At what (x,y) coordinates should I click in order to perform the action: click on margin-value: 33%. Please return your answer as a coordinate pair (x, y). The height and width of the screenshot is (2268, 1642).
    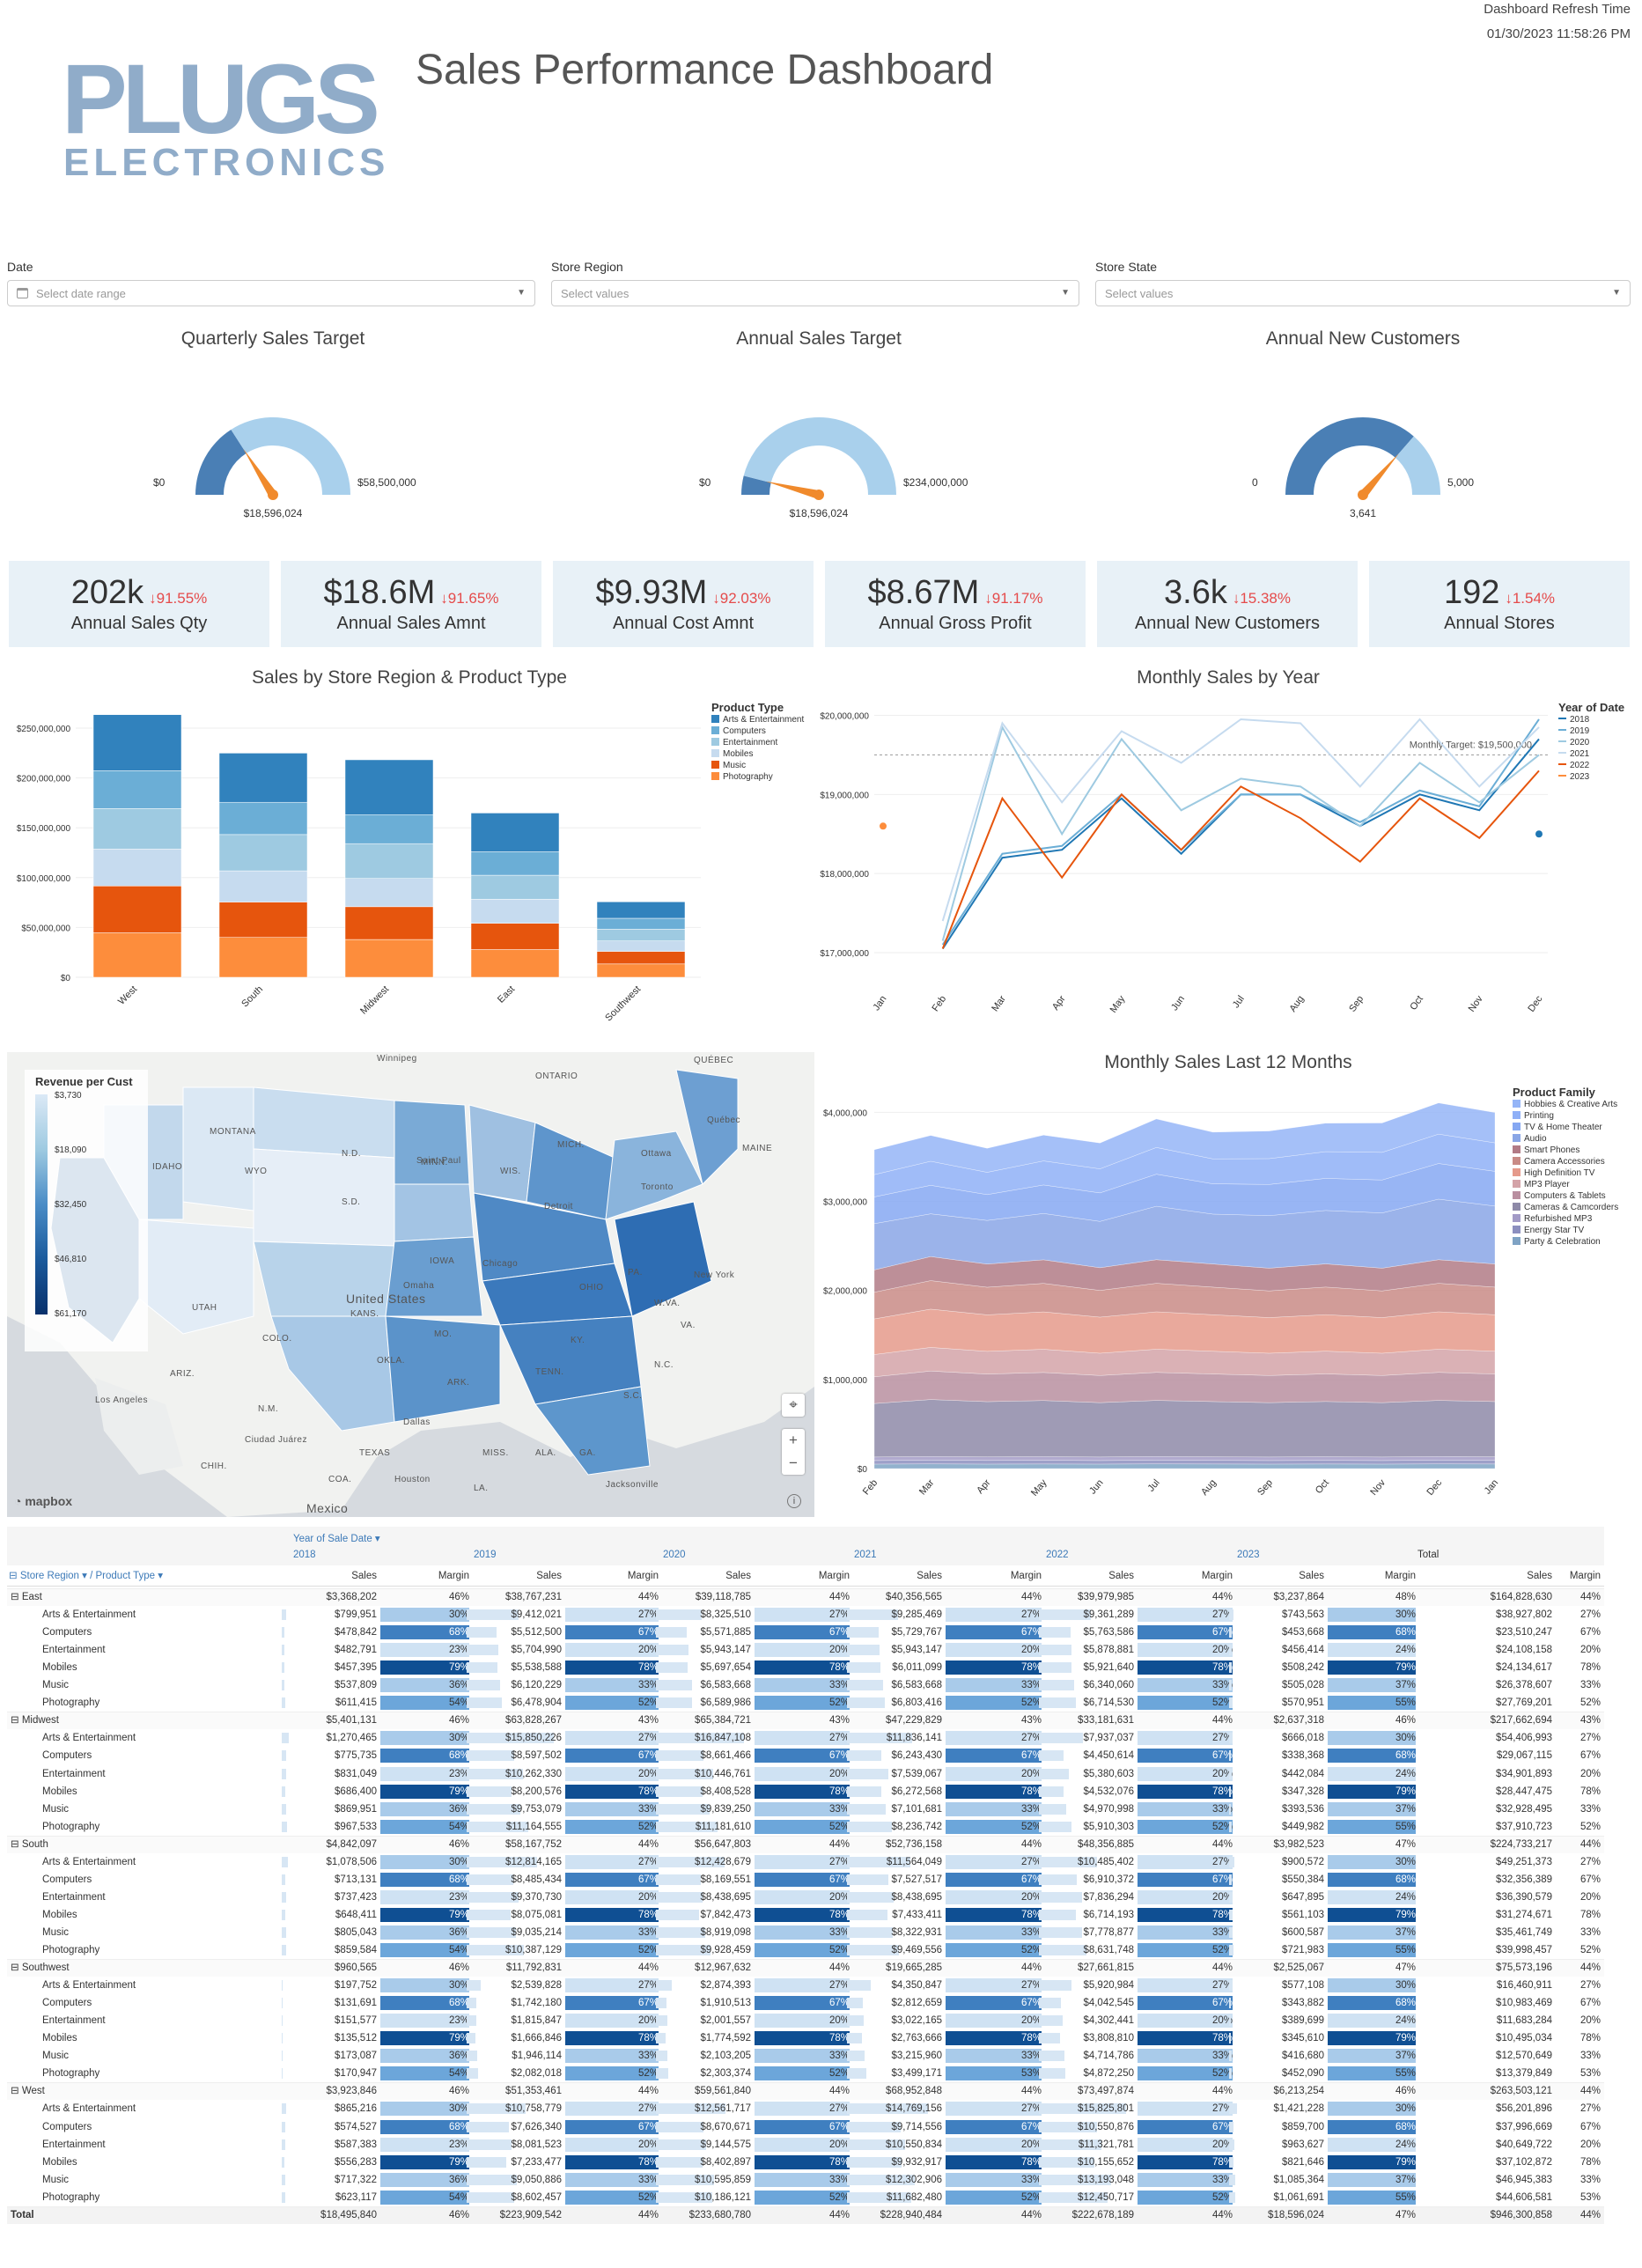
    Looking at the image, I should click on (1590, 1685).